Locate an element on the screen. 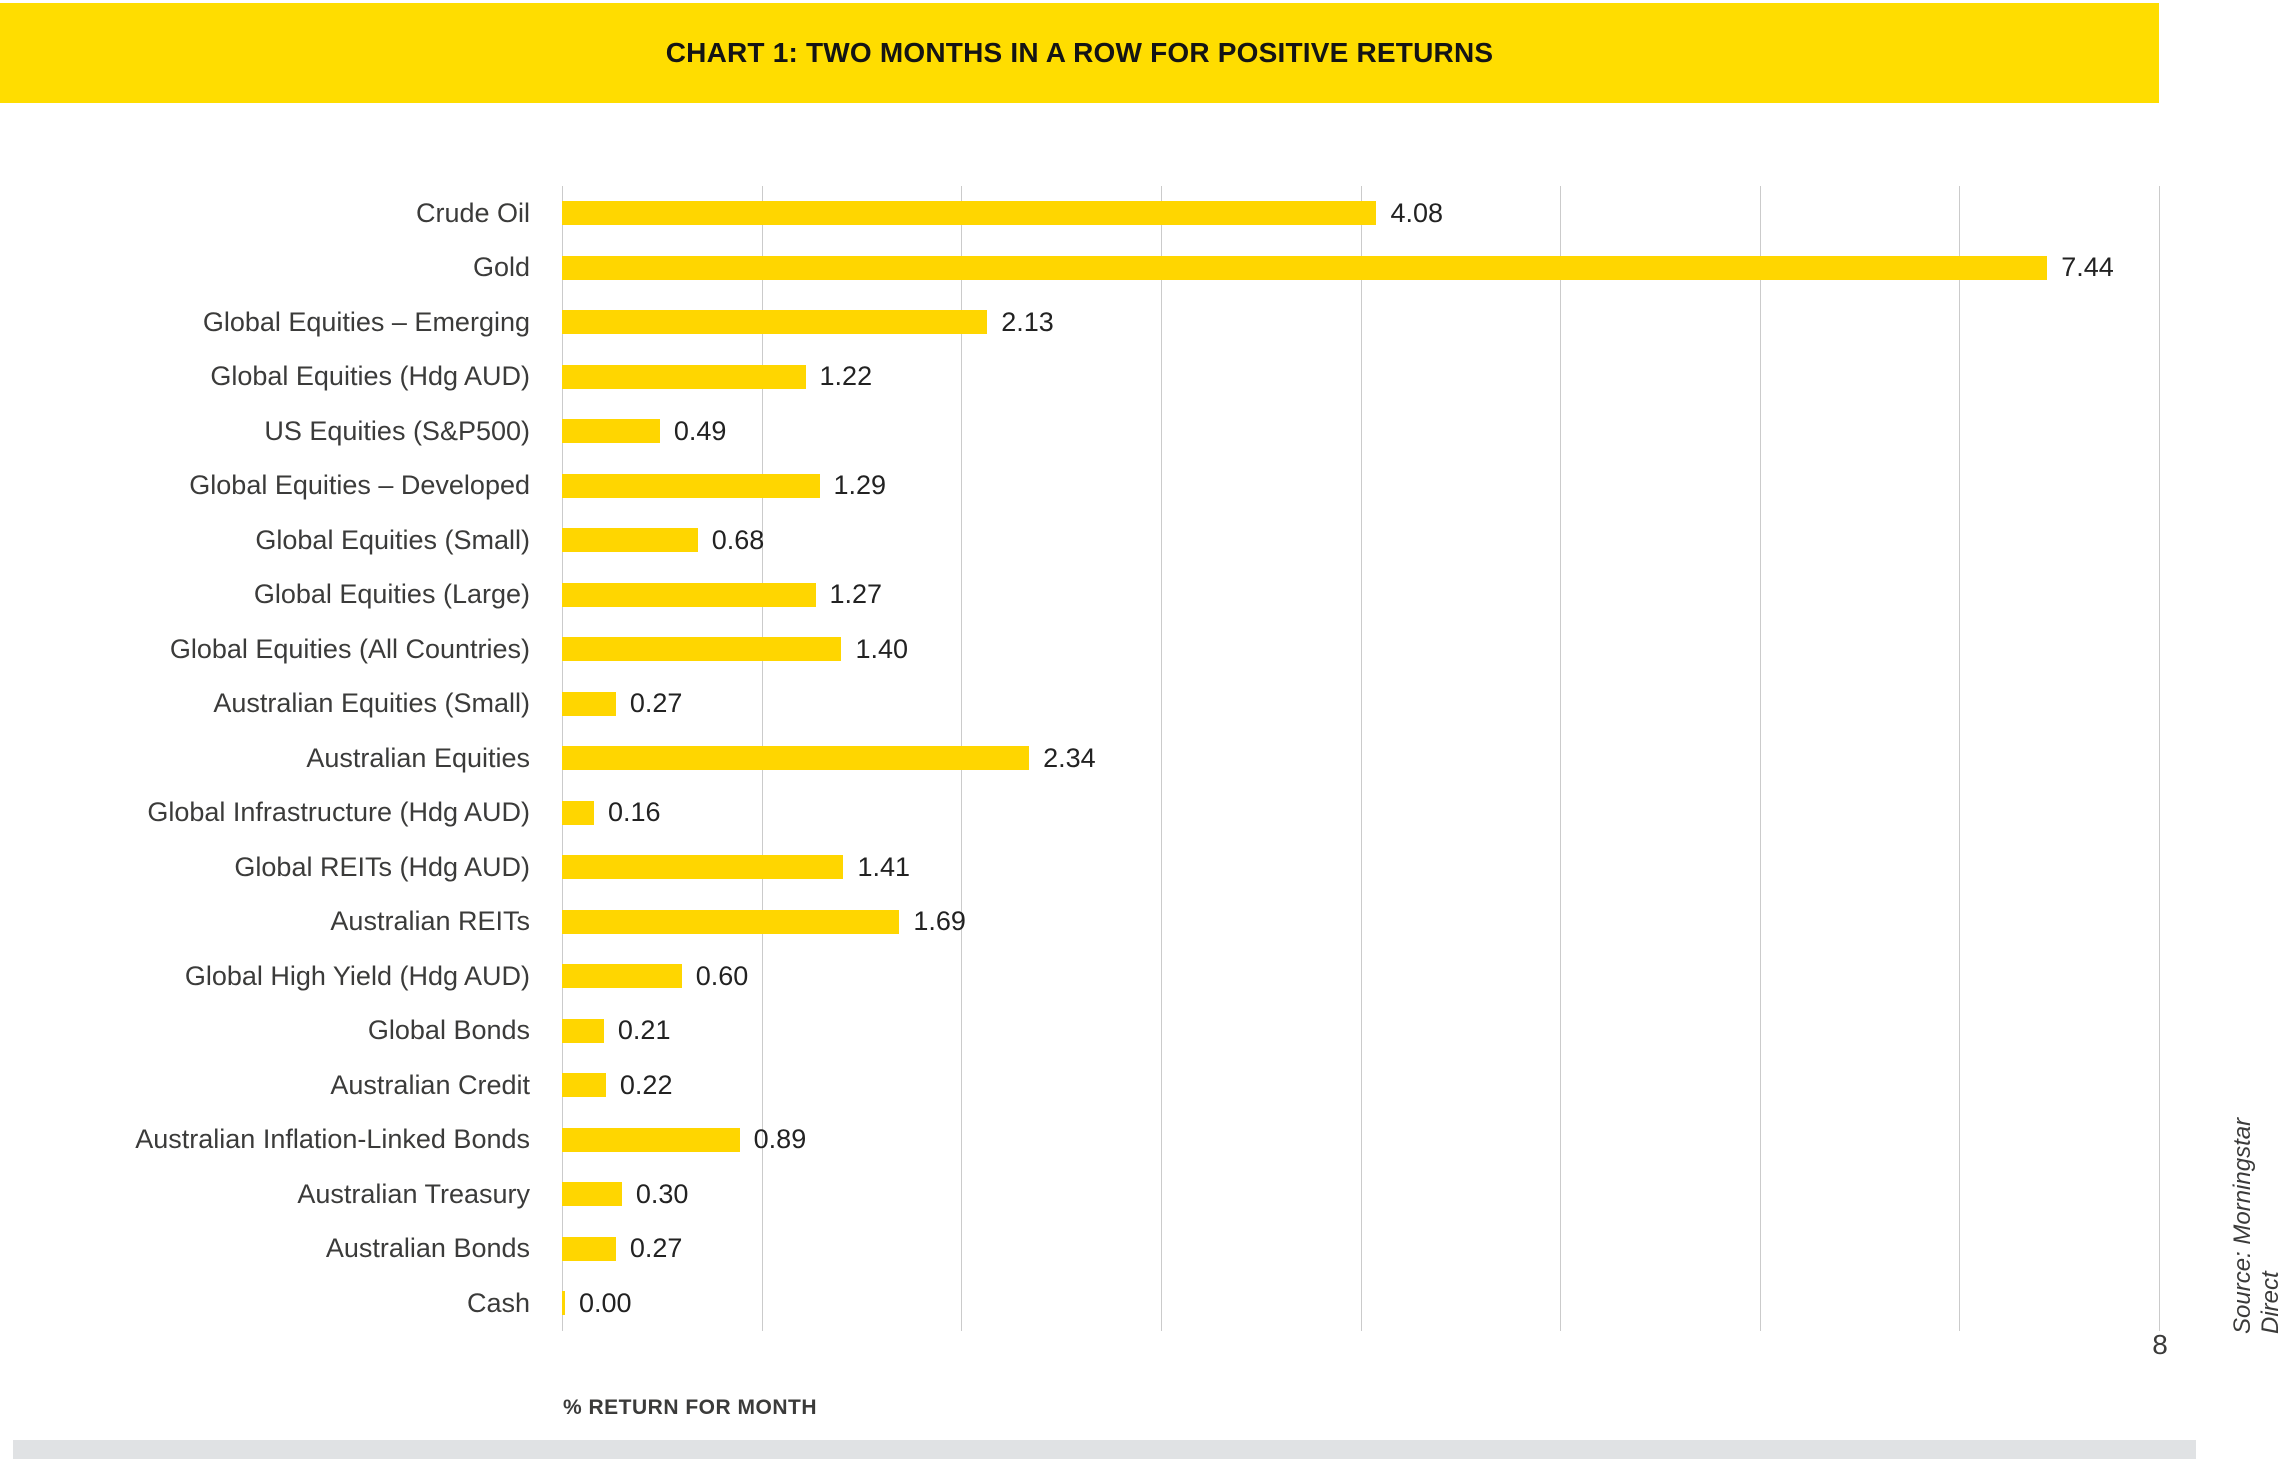 The height and width of the screenshot is (1459, 2287). bar-row: Global Equities – Emerging 2.13 is located at coordinates (1143, 322).